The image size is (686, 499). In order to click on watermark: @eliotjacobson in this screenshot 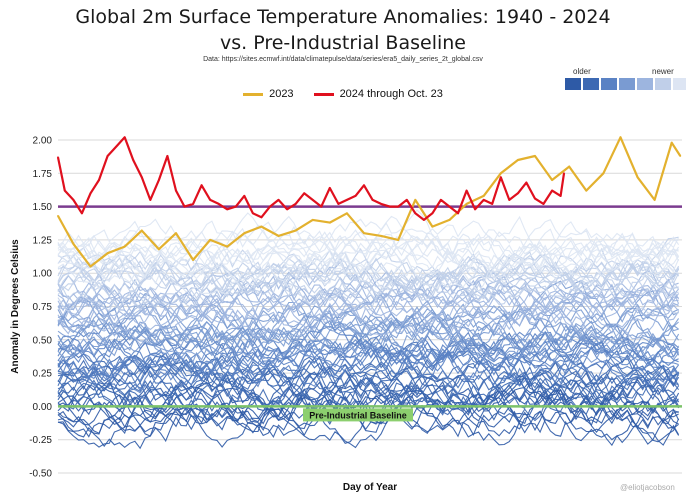, I will do `click(647, 487)`.